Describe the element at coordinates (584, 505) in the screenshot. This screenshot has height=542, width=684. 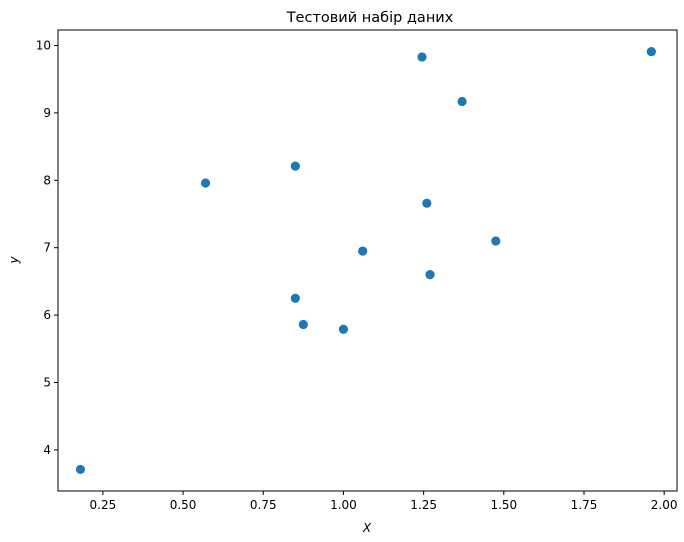
I see `x-tick-label: 1.75` at that location.